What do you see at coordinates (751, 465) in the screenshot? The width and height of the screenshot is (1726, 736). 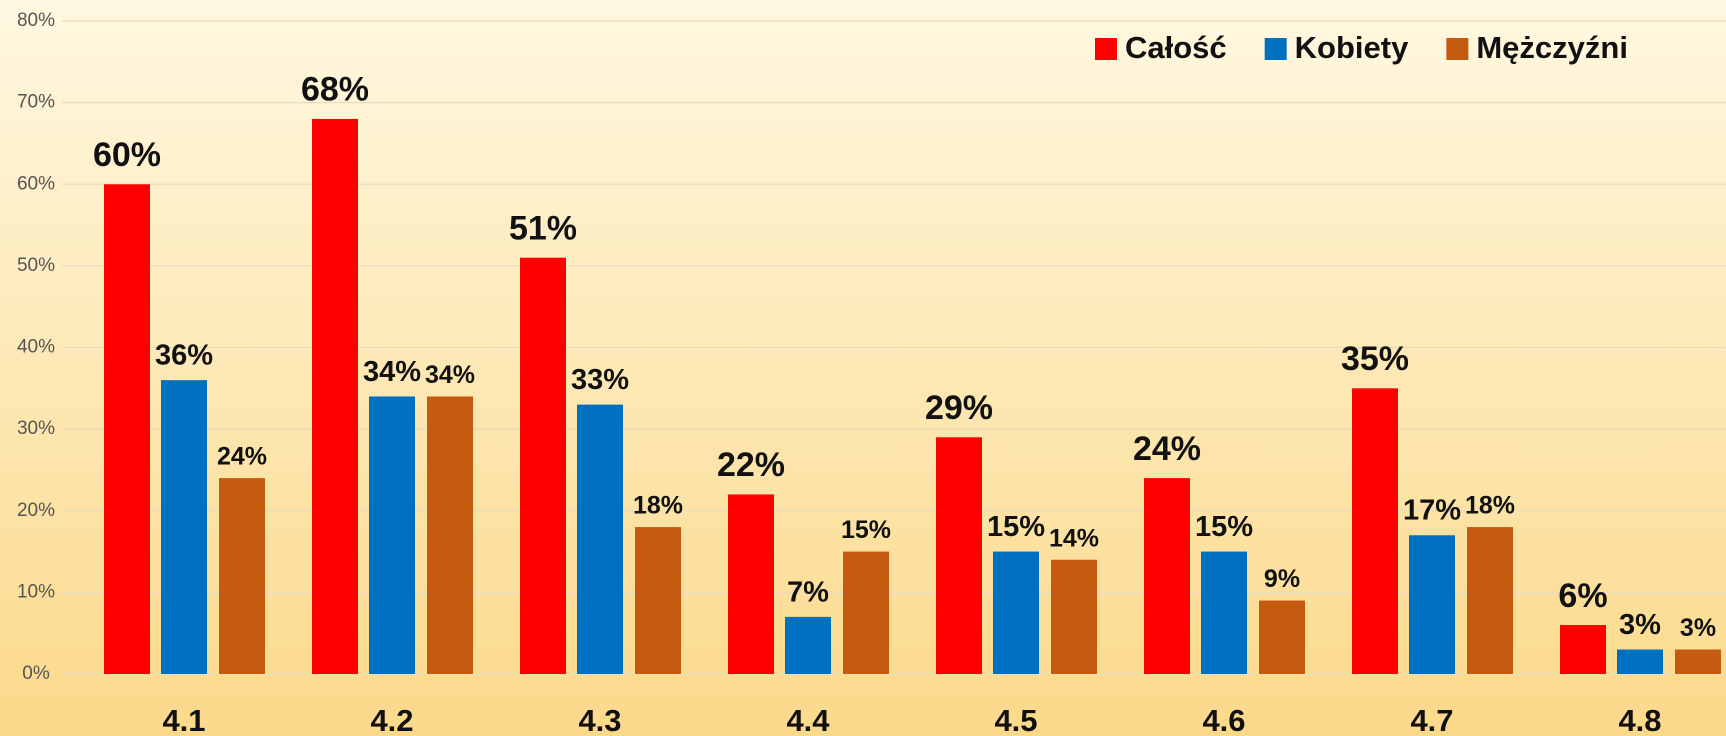 I see `value-label: 22%` at bounding box center [751, 465].